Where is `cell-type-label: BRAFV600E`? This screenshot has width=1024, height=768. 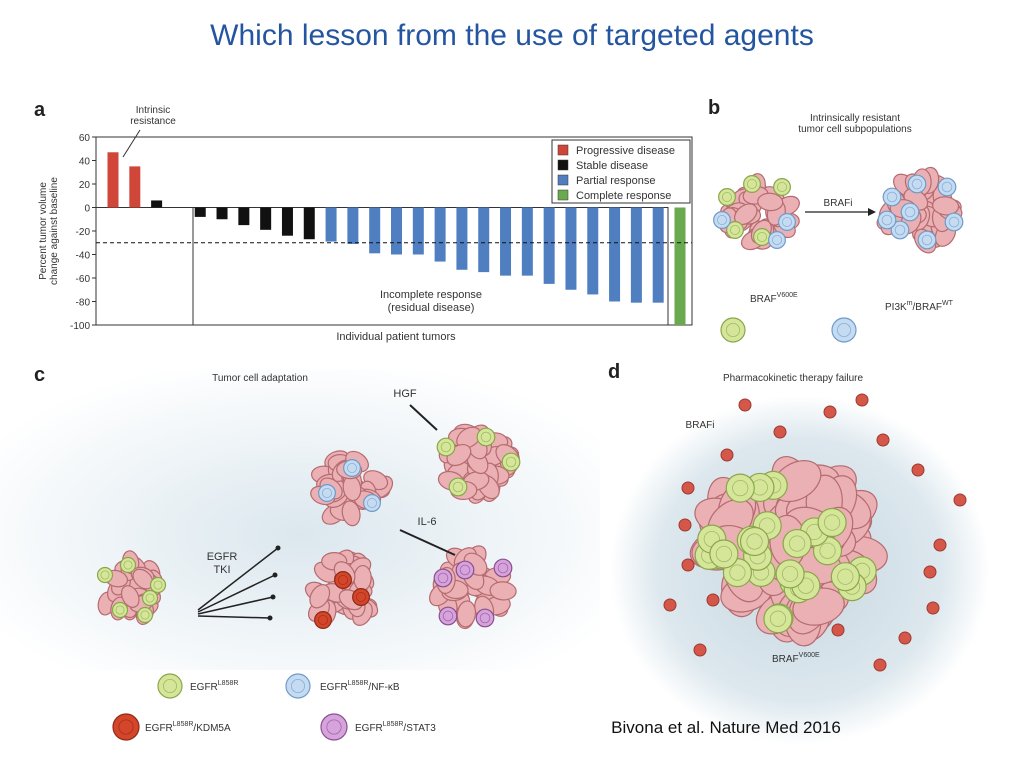
cell-type-label: BRAFV600E is located at coordinates (796, 658).